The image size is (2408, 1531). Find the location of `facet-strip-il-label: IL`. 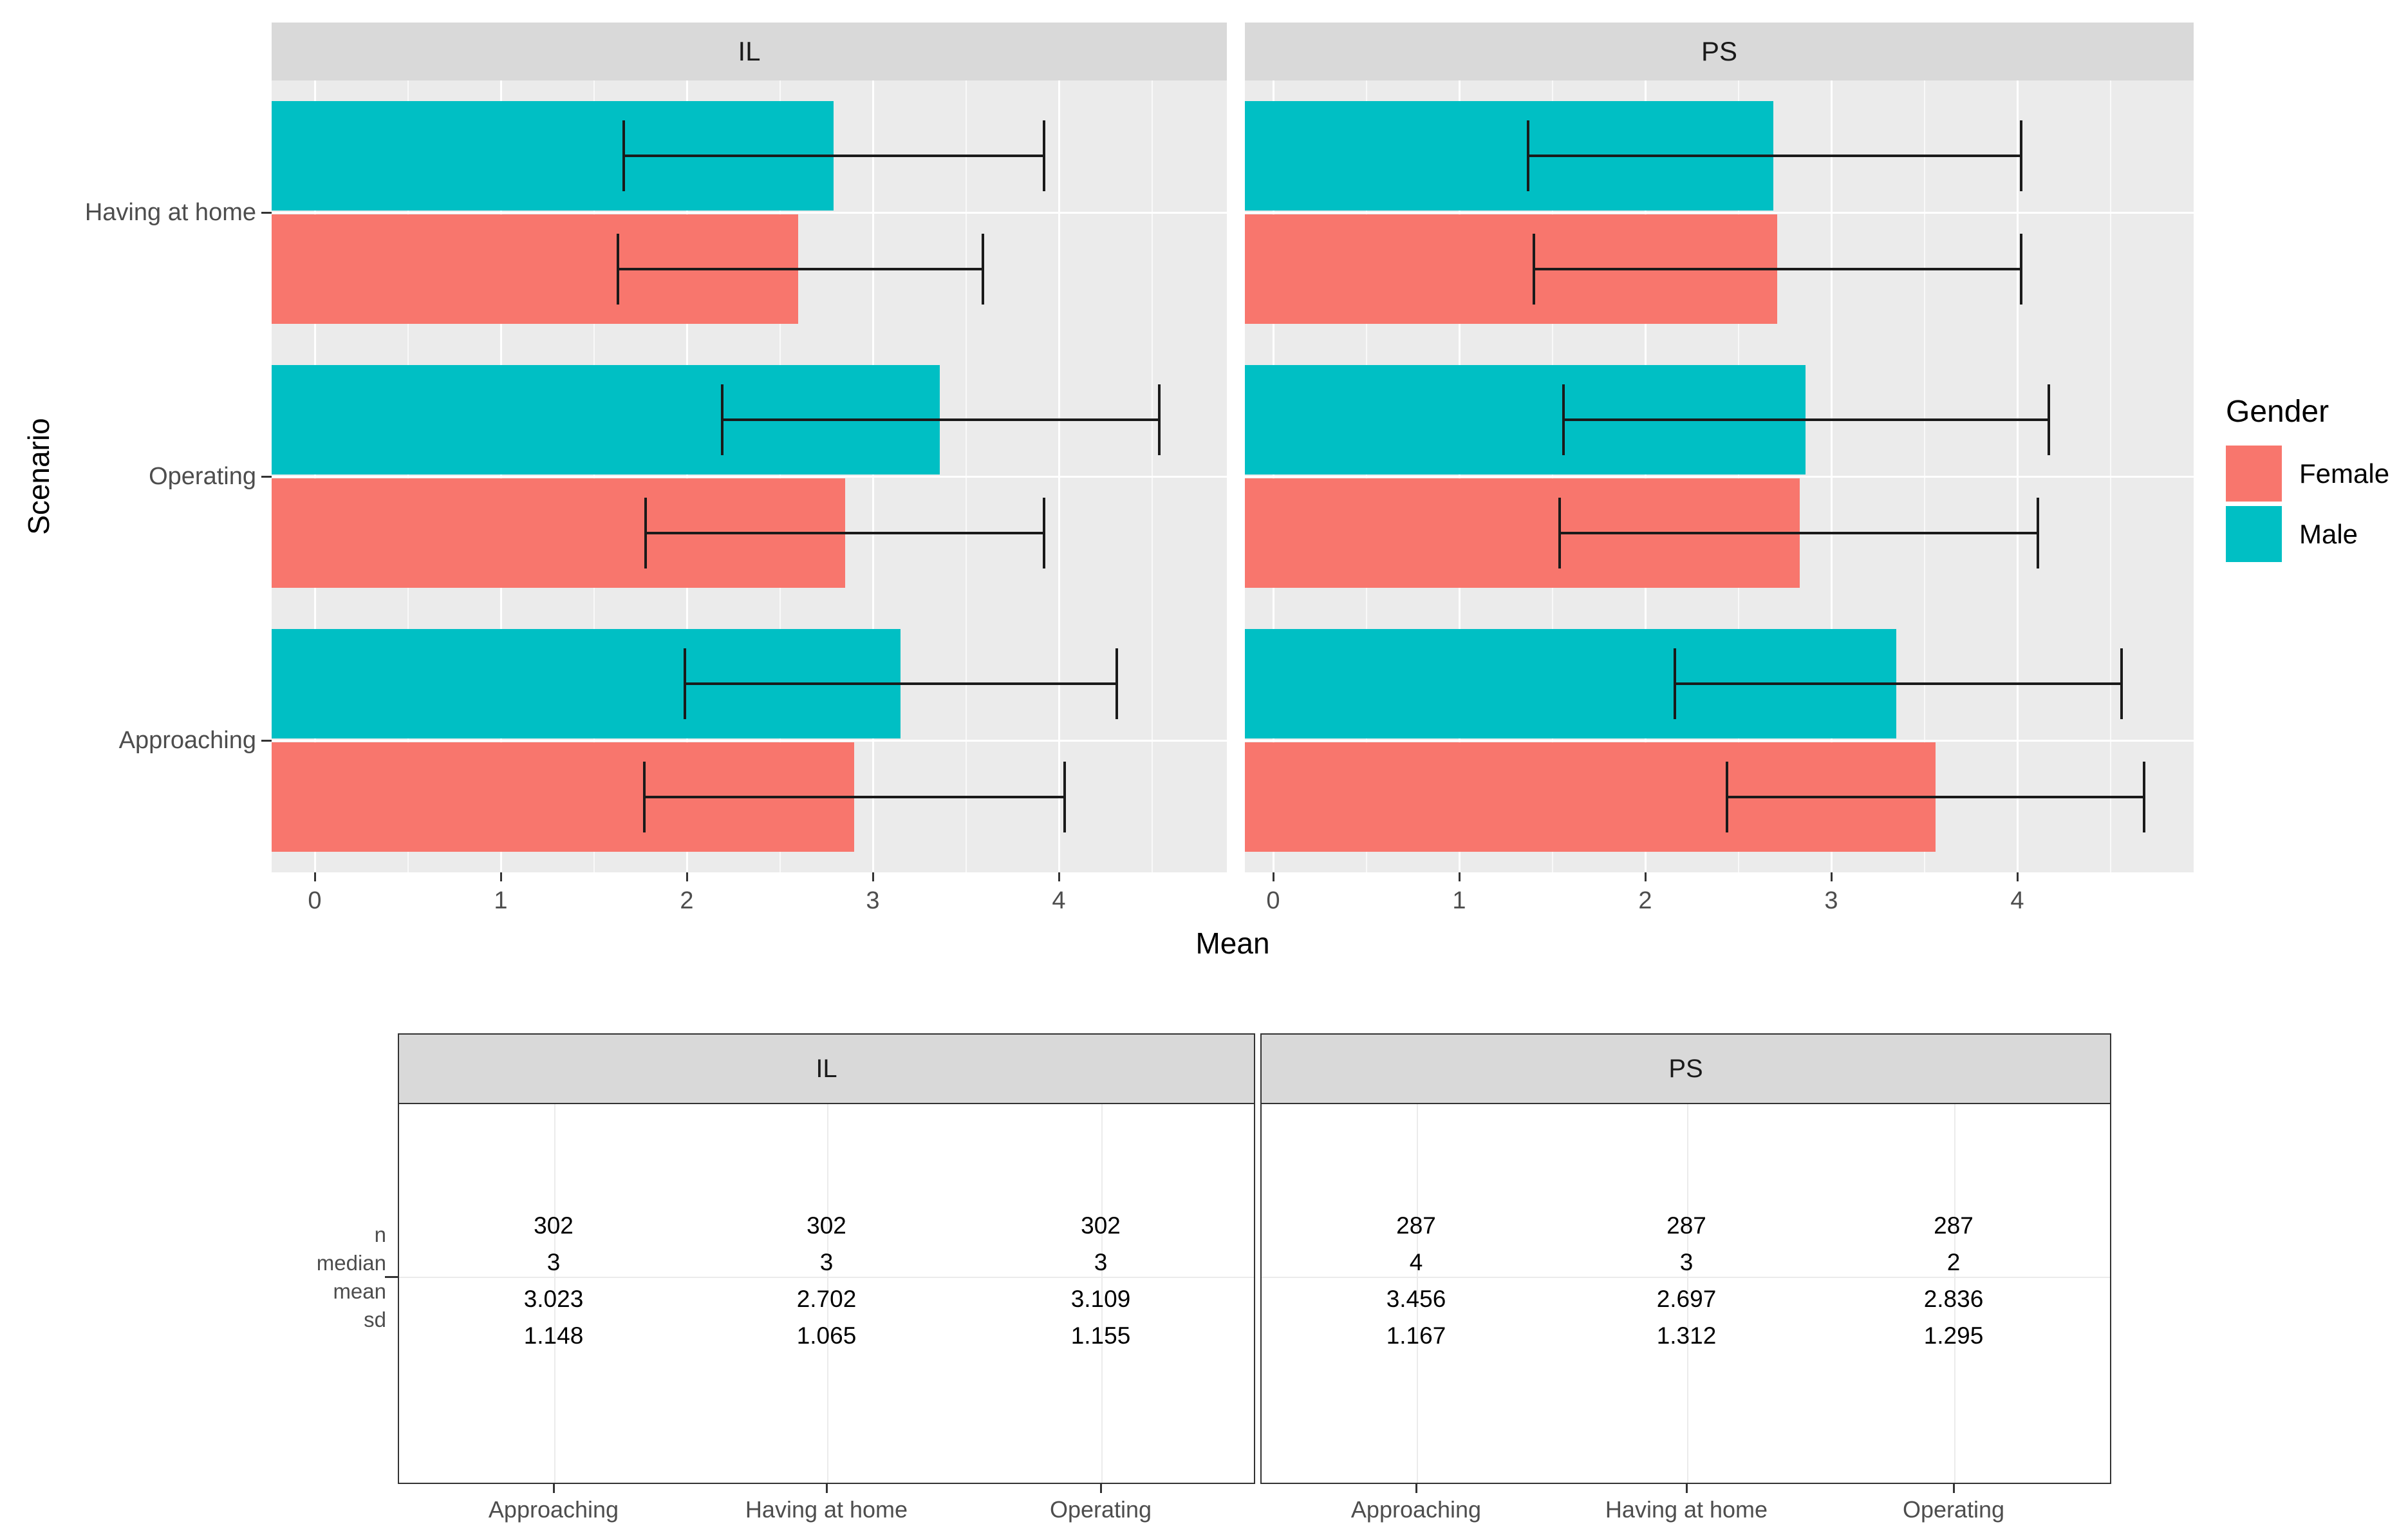

facet-strip-il-label: IL is located at coordinates (749, 51).